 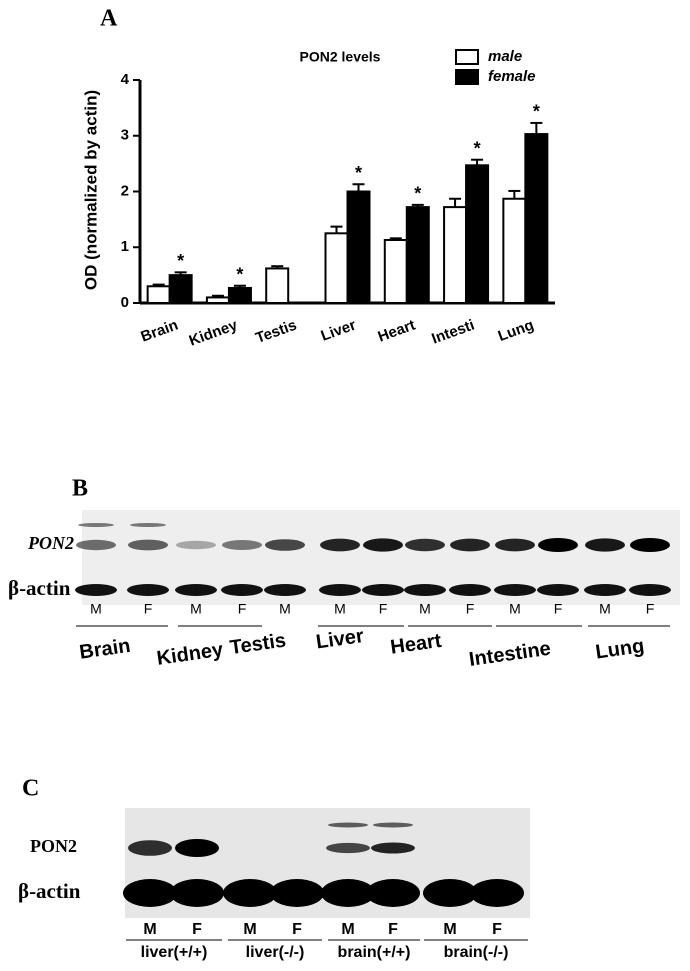 What do you see at coordinates (275, 952) in the screenshot?
I see `group-label: liver(-/-)` at bounding box center [275, 952].